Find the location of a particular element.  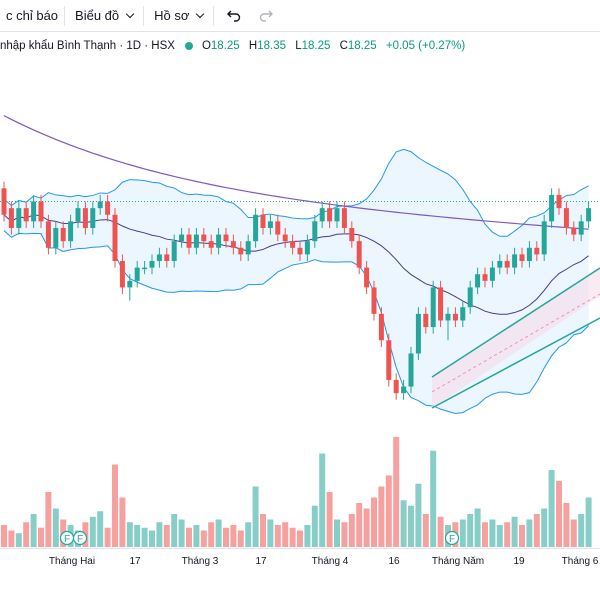

undo-icon is located at coordinates (234, 16).